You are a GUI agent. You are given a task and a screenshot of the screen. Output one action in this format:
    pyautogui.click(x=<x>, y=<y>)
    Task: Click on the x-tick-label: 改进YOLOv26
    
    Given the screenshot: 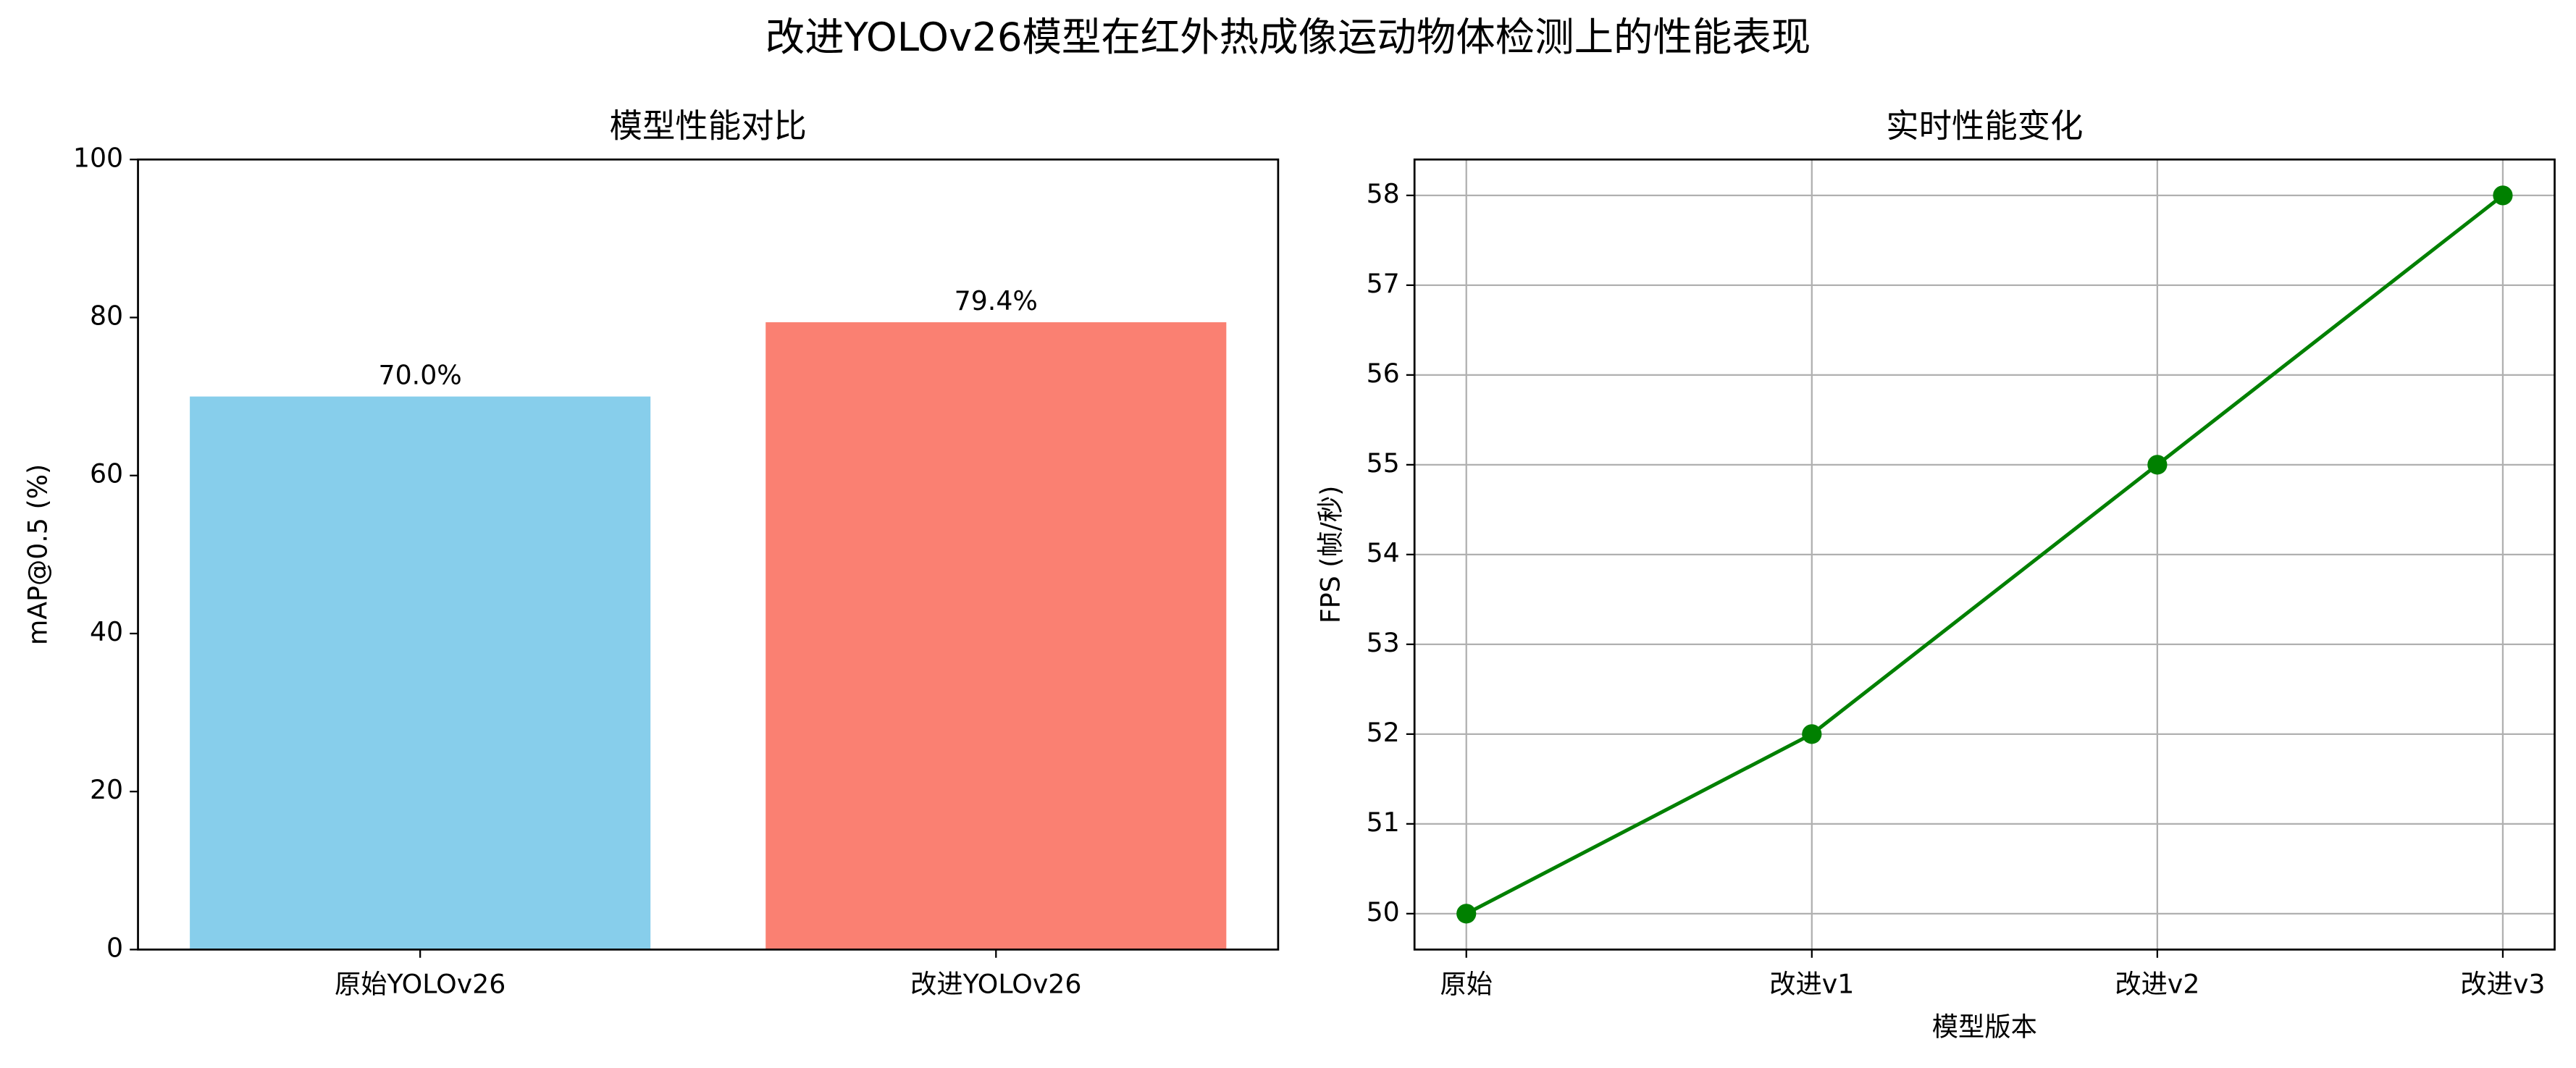 What is the action you would take?
    pyautogui.click(x=995, y=984)
    